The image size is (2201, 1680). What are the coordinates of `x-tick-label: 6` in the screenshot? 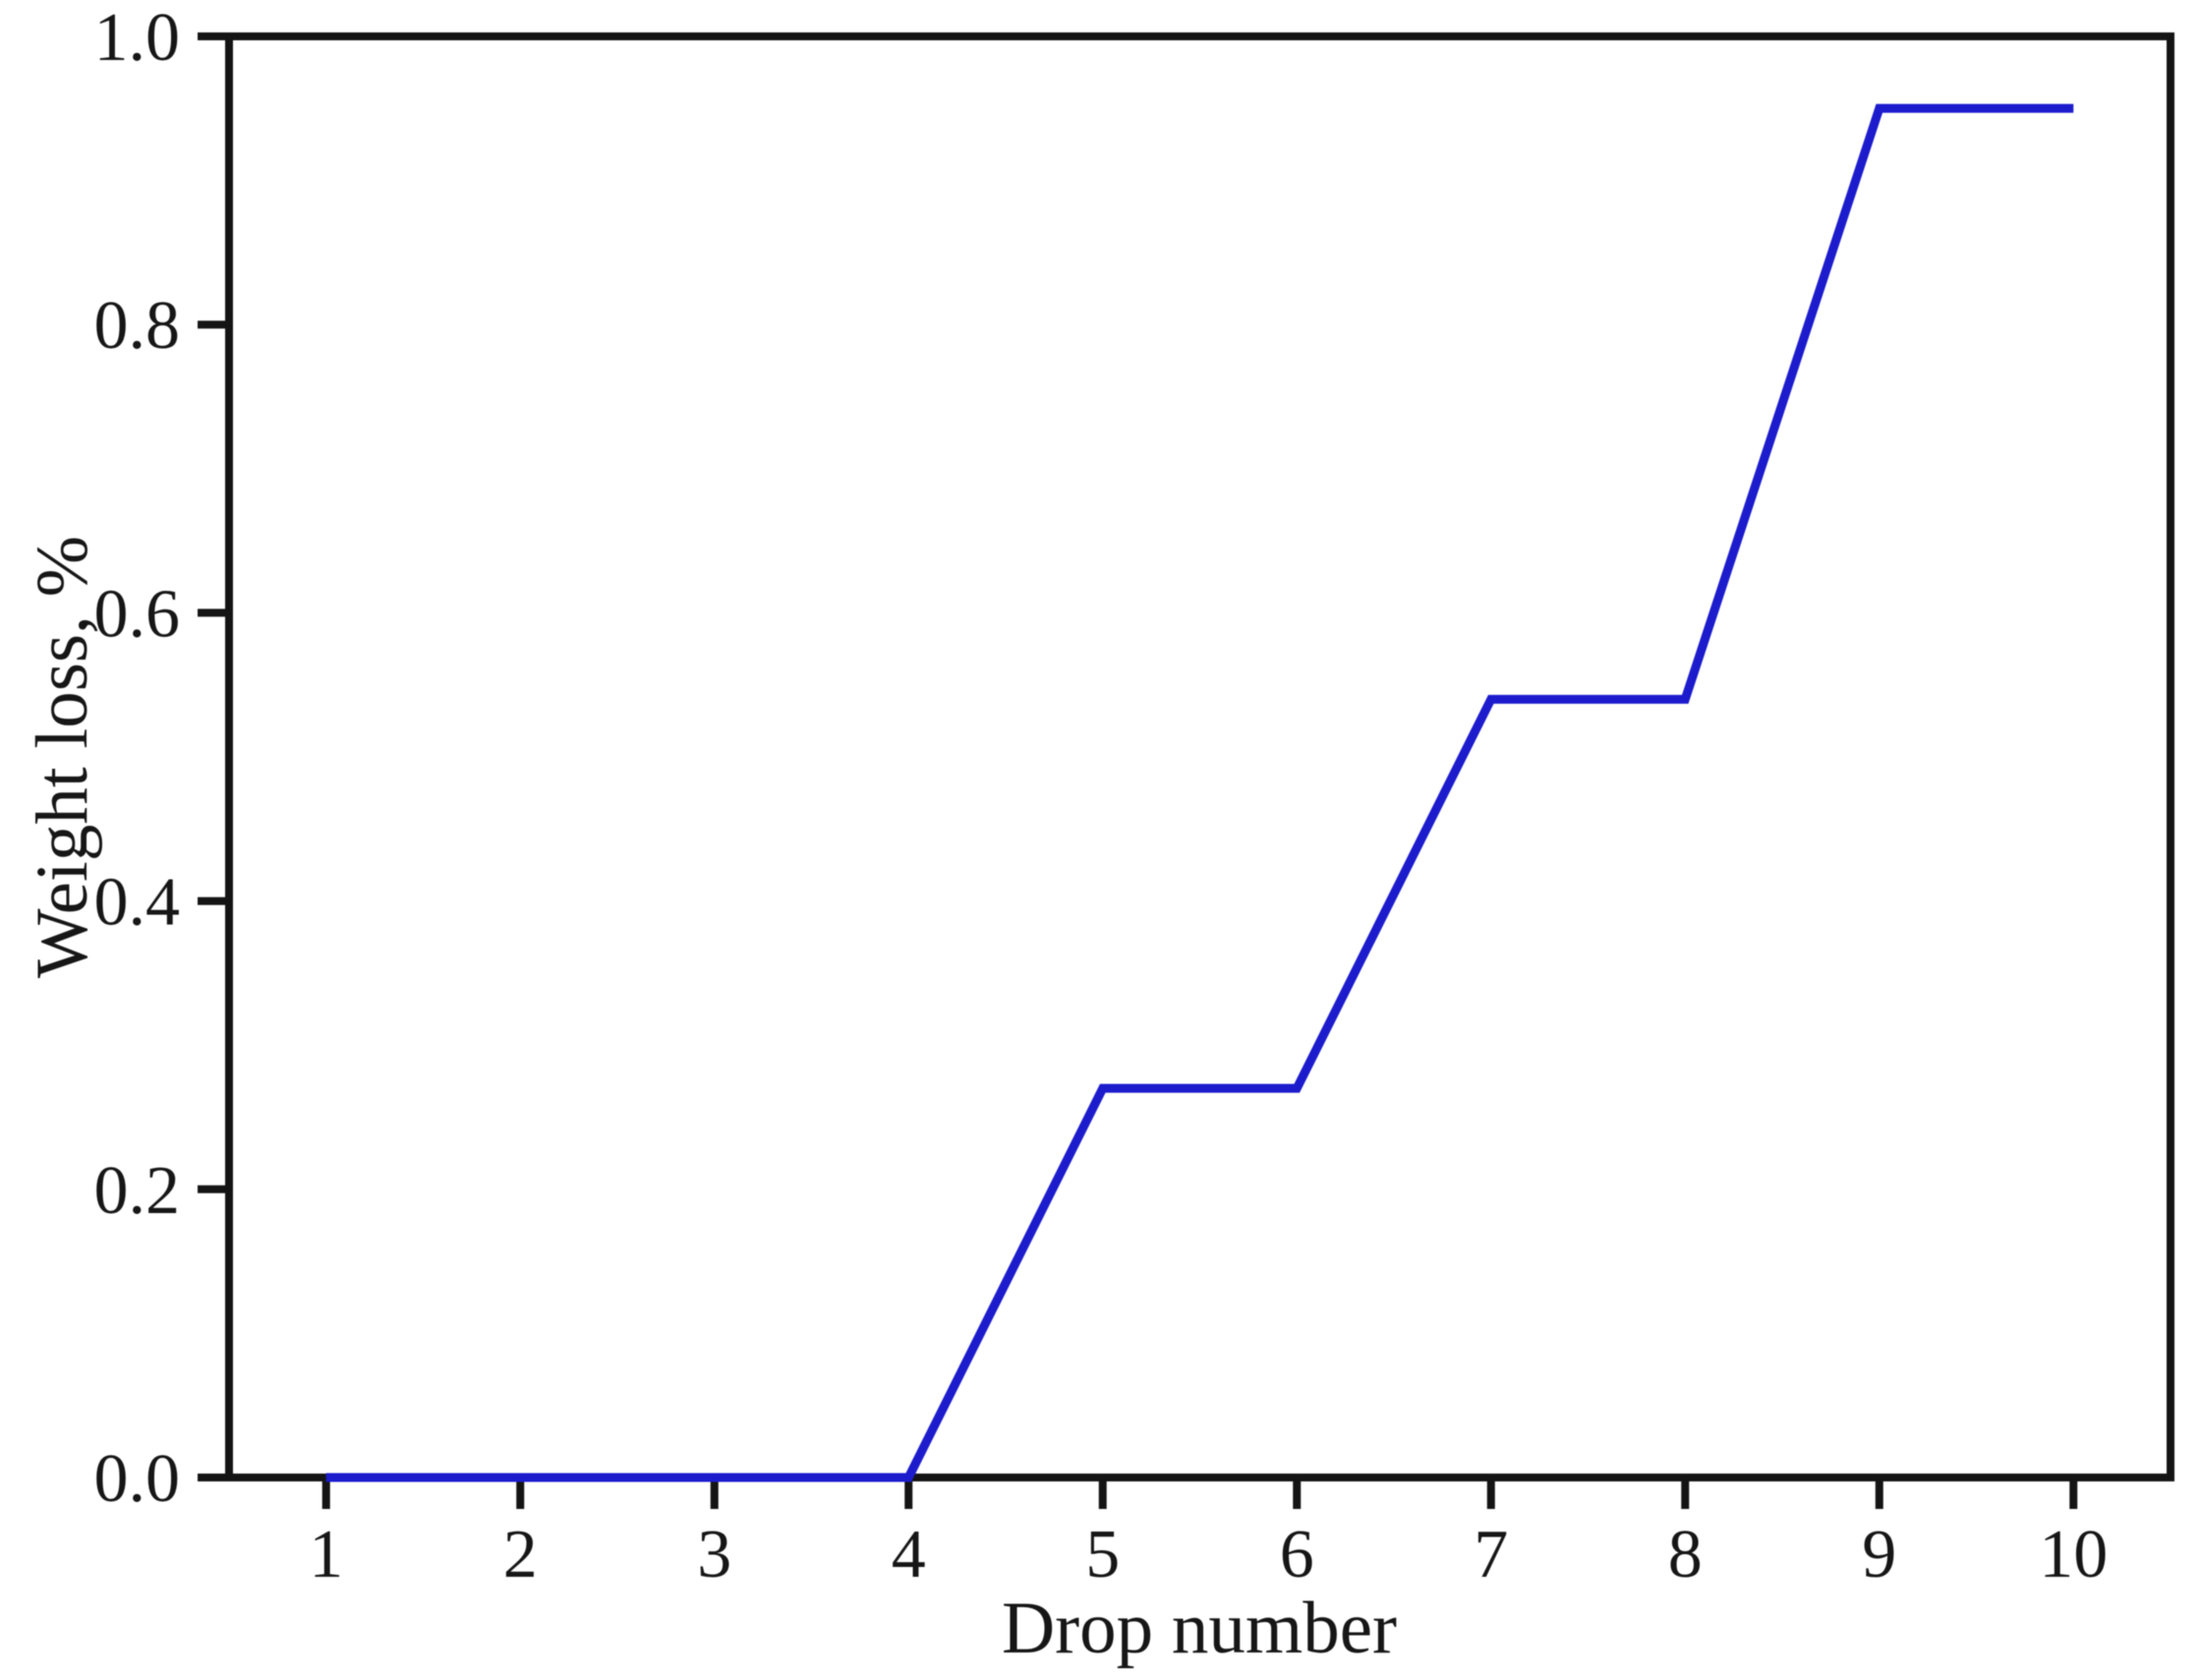 It's located at (1297, 1555).